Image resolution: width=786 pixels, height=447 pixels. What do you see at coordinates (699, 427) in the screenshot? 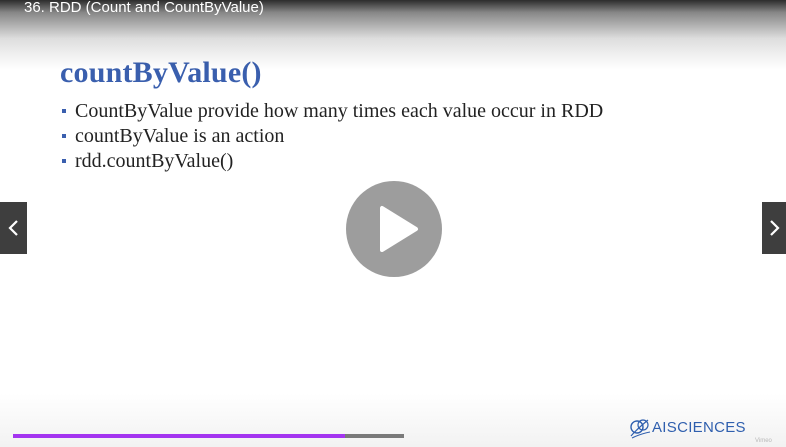
I see `logo-text: AISCIENCES` at bounding box center [699, 427].